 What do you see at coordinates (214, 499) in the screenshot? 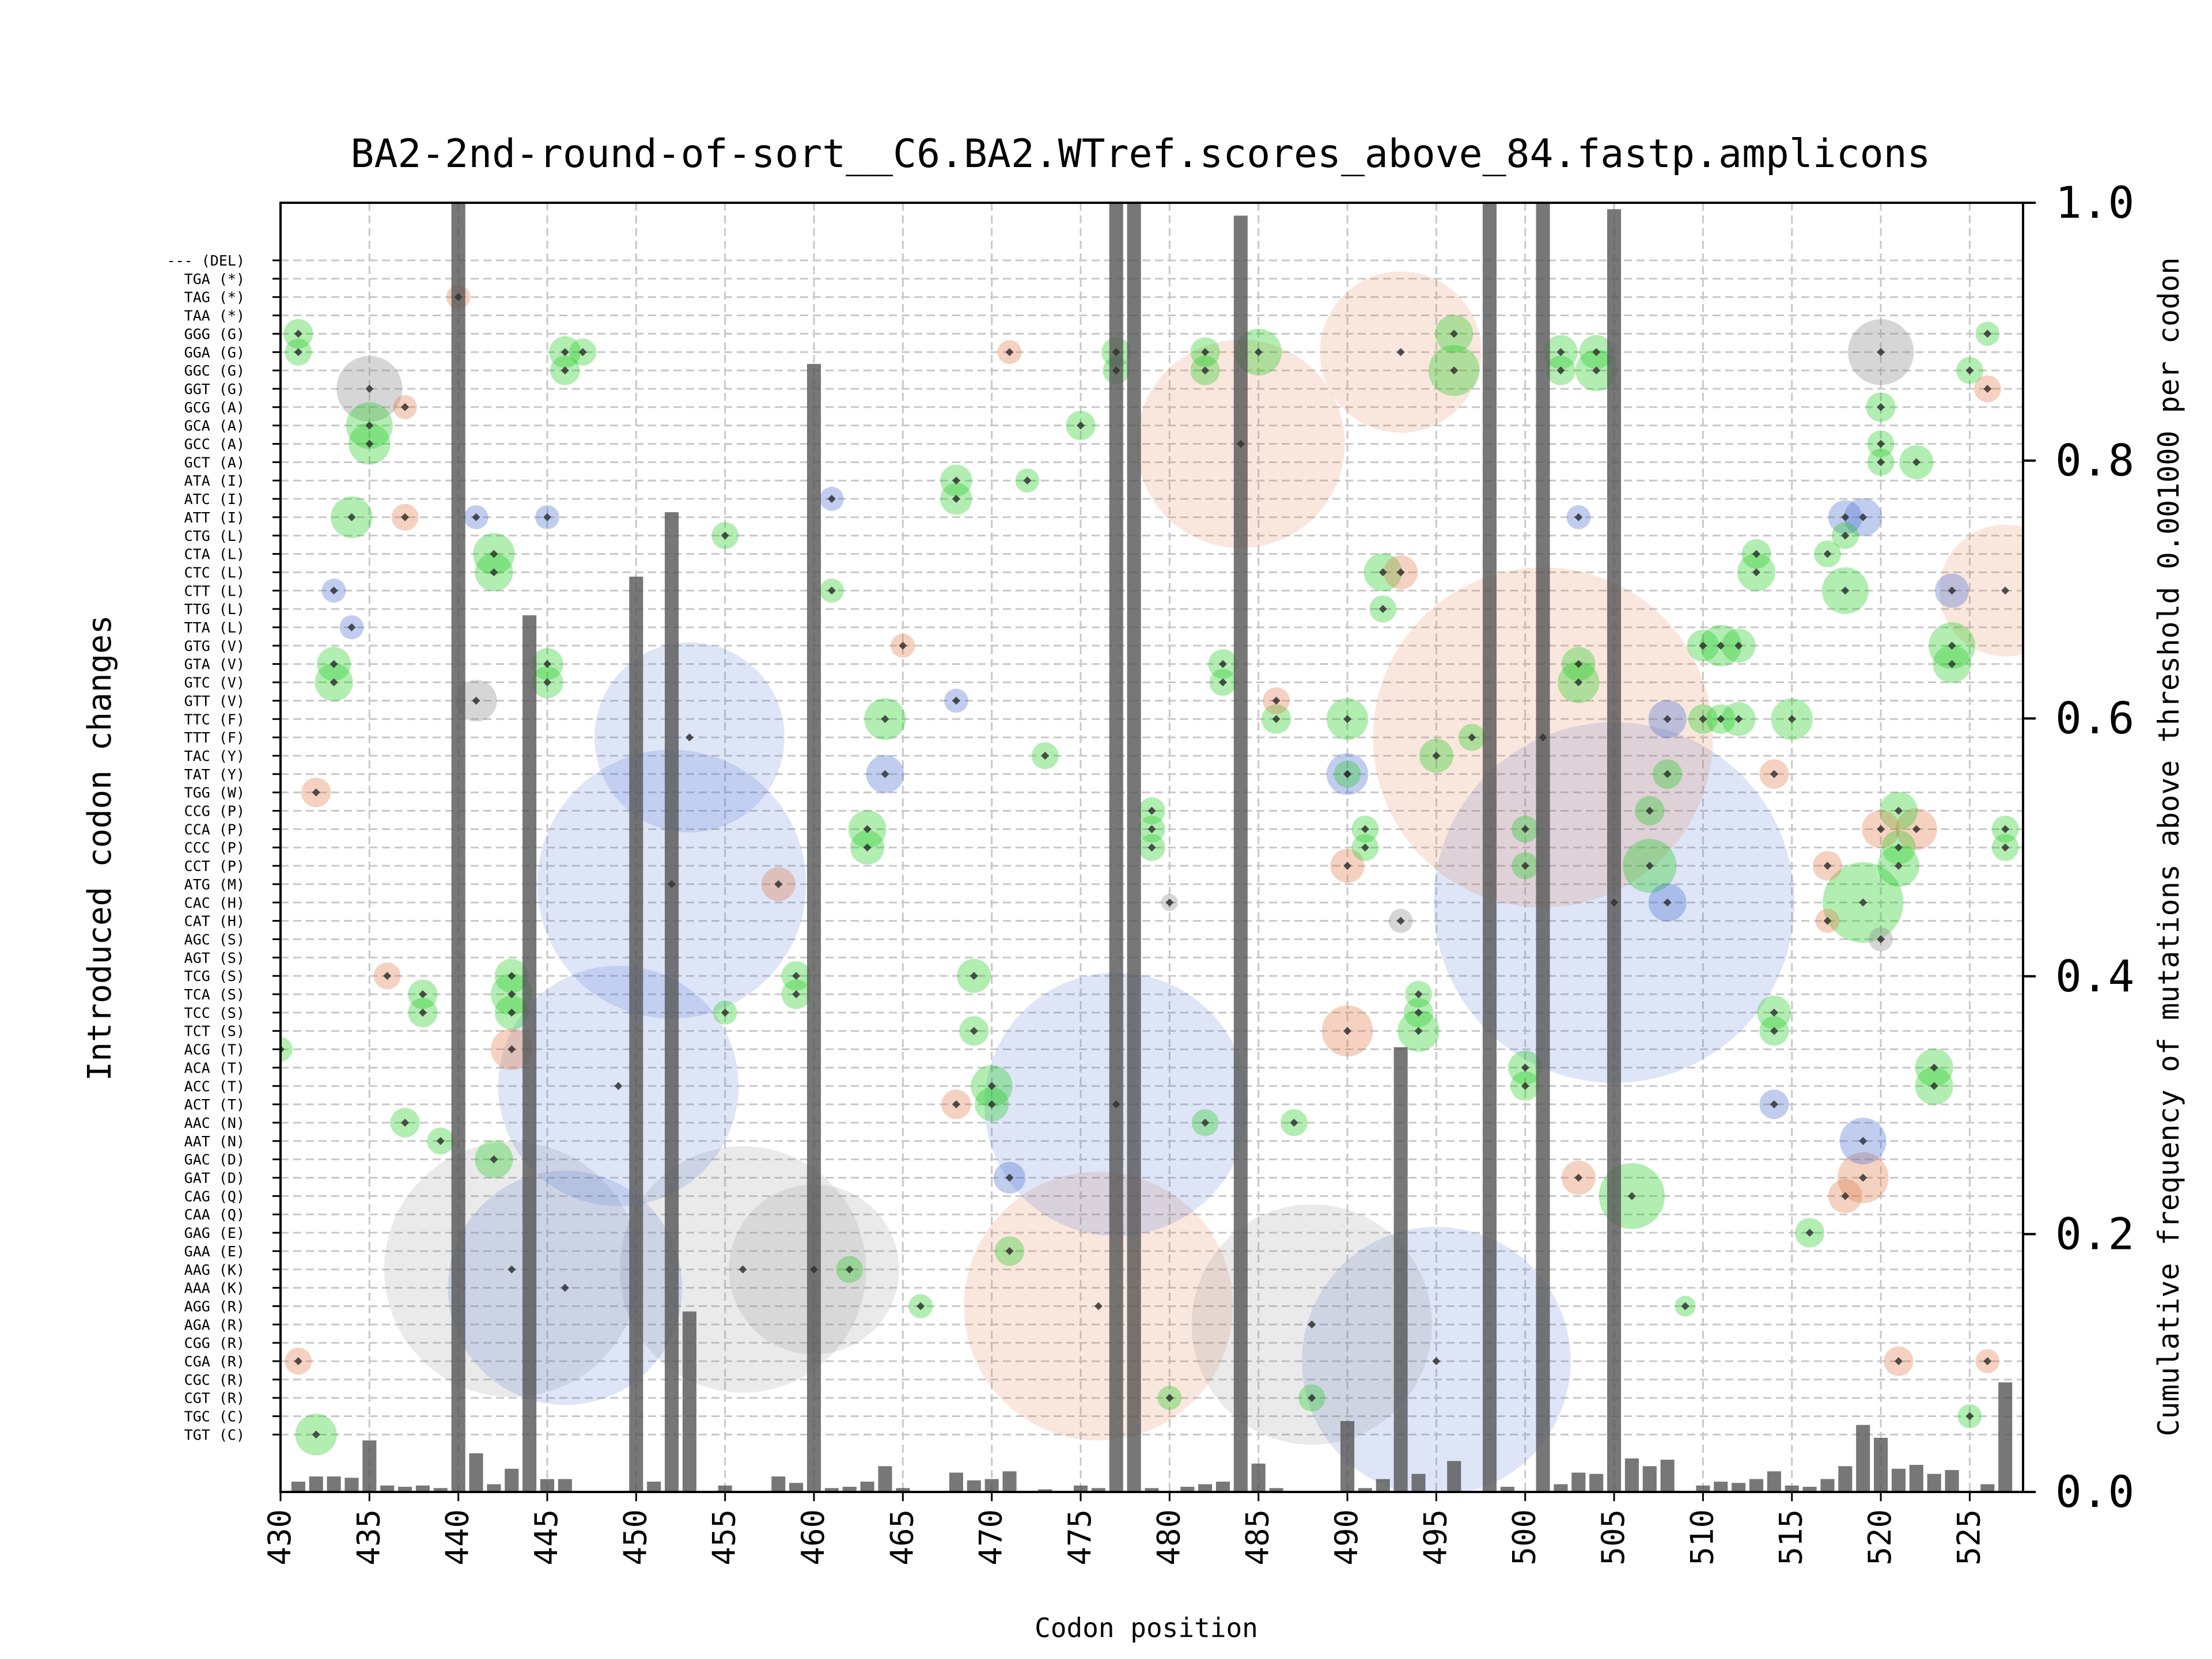
I see `codon-label: ATC (I)` at bounding box center [214, 499].